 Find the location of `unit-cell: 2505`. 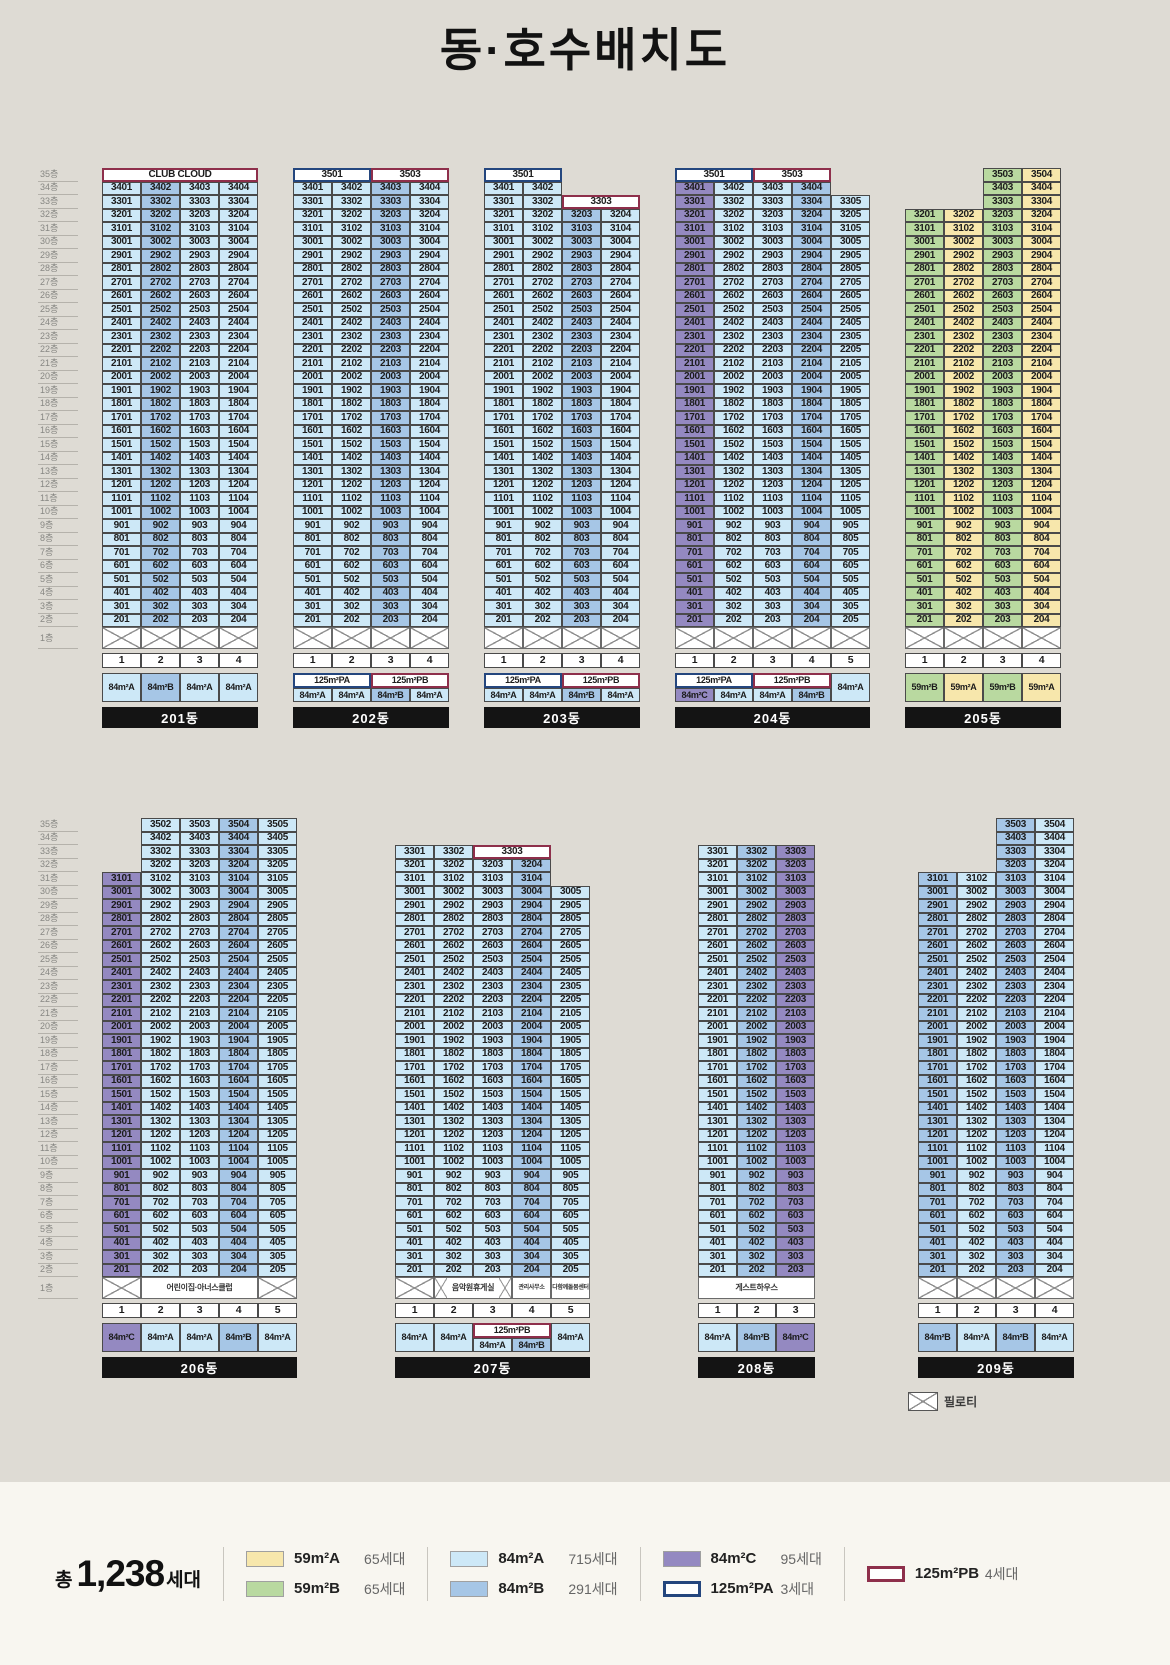

unit-cell: 2505 is located at coordinates (570, 960).